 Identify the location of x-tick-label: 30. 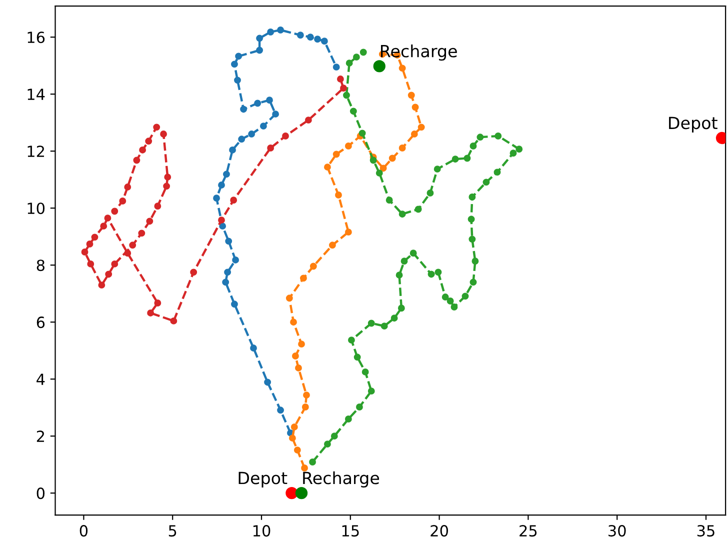
(617, 531).